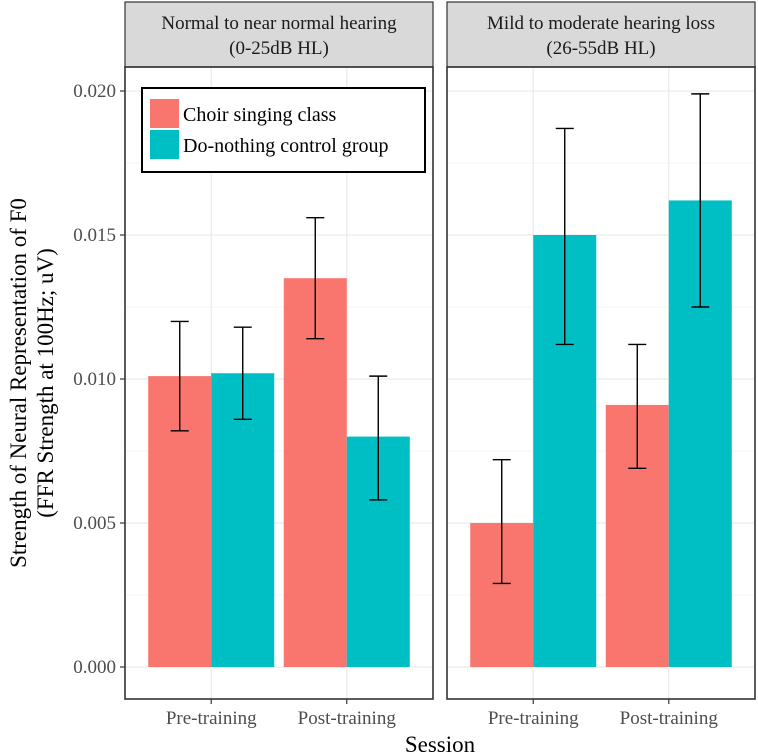 This screenshot has width=758, height=755. What do you see at coordinates (260, 115) in the screenshot?
I see `legend-label: Choir singing class` at bounding box center [260, 115].